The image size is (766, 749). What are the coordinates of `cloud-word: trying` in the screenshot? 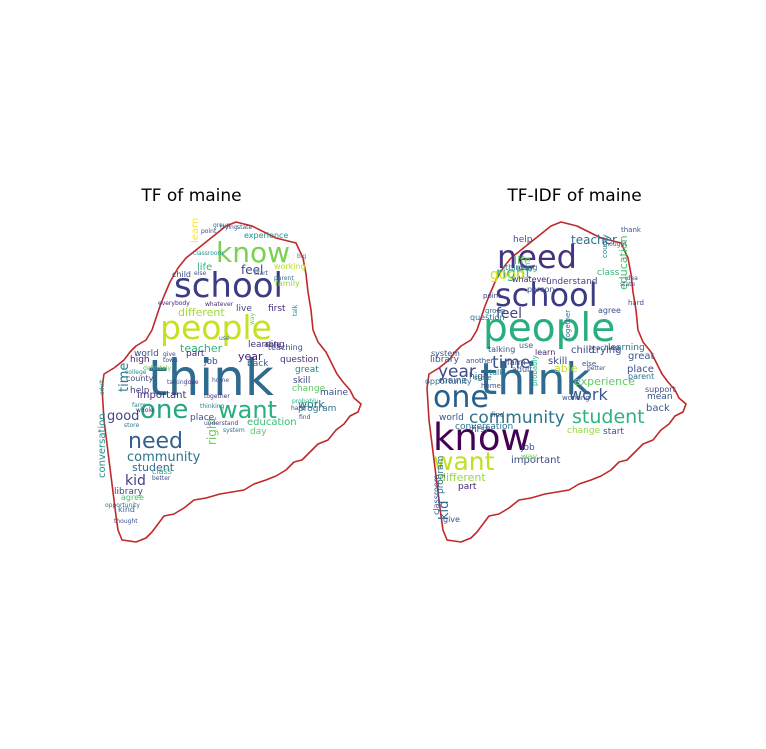 It's located at (606, 350).